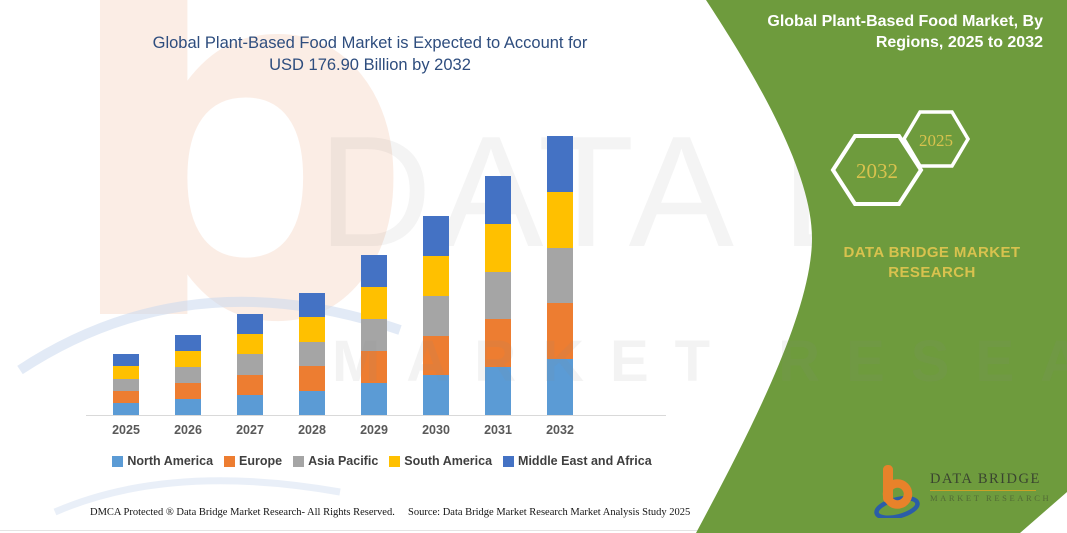 The image size is (1067, 533). Describe the element at coordinates (905, 21) in the screenshot. I see `panel-heading-line1: Global Plant-Based Food Market, By` at that location.